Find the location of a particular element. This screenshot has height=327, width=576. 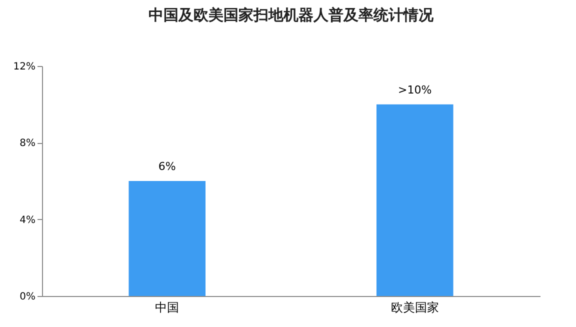

data-label: 6% is located at coordinates (167, 166).